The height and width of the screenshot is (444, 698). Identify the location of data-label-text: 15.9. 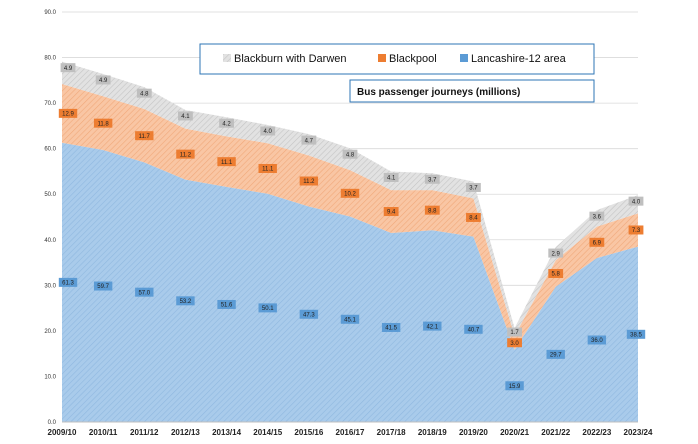
(515, 387).